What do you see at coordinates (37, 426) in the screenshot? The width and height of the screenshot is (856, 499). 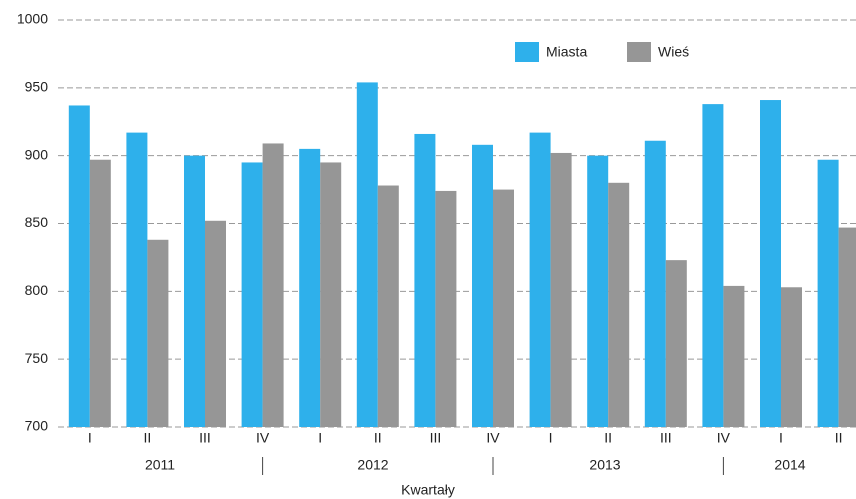 I see `y-tick-label: 700` at bounding box center [37, 426].